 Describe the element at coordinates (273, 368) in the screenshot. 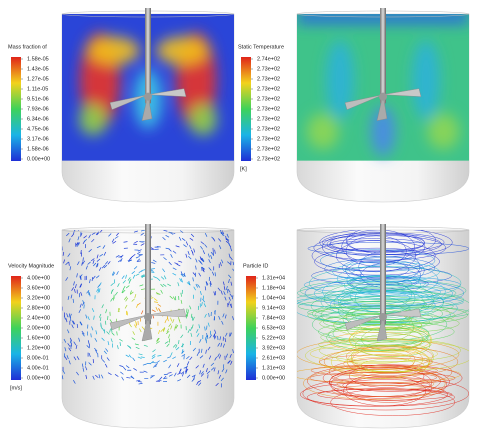

I see `tick-label: 1.31e+03` at that location.